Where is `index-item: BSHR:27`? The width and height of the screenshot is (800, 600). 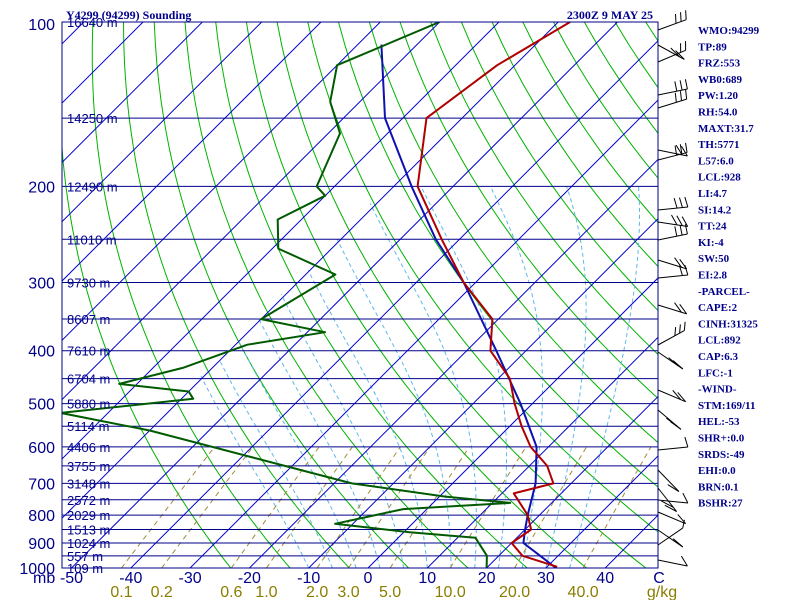 index-item: BSHR:27 is located at coordinates (720, 504).